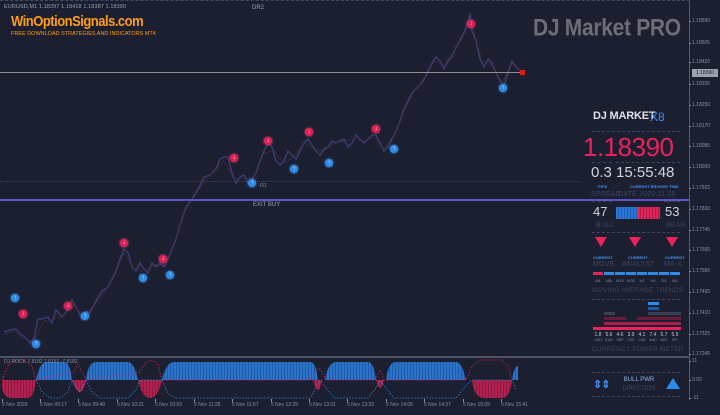 The height and width of the screenshot is (415, 720). I want to click on price-tick: 1.17495, so click(699, 292).